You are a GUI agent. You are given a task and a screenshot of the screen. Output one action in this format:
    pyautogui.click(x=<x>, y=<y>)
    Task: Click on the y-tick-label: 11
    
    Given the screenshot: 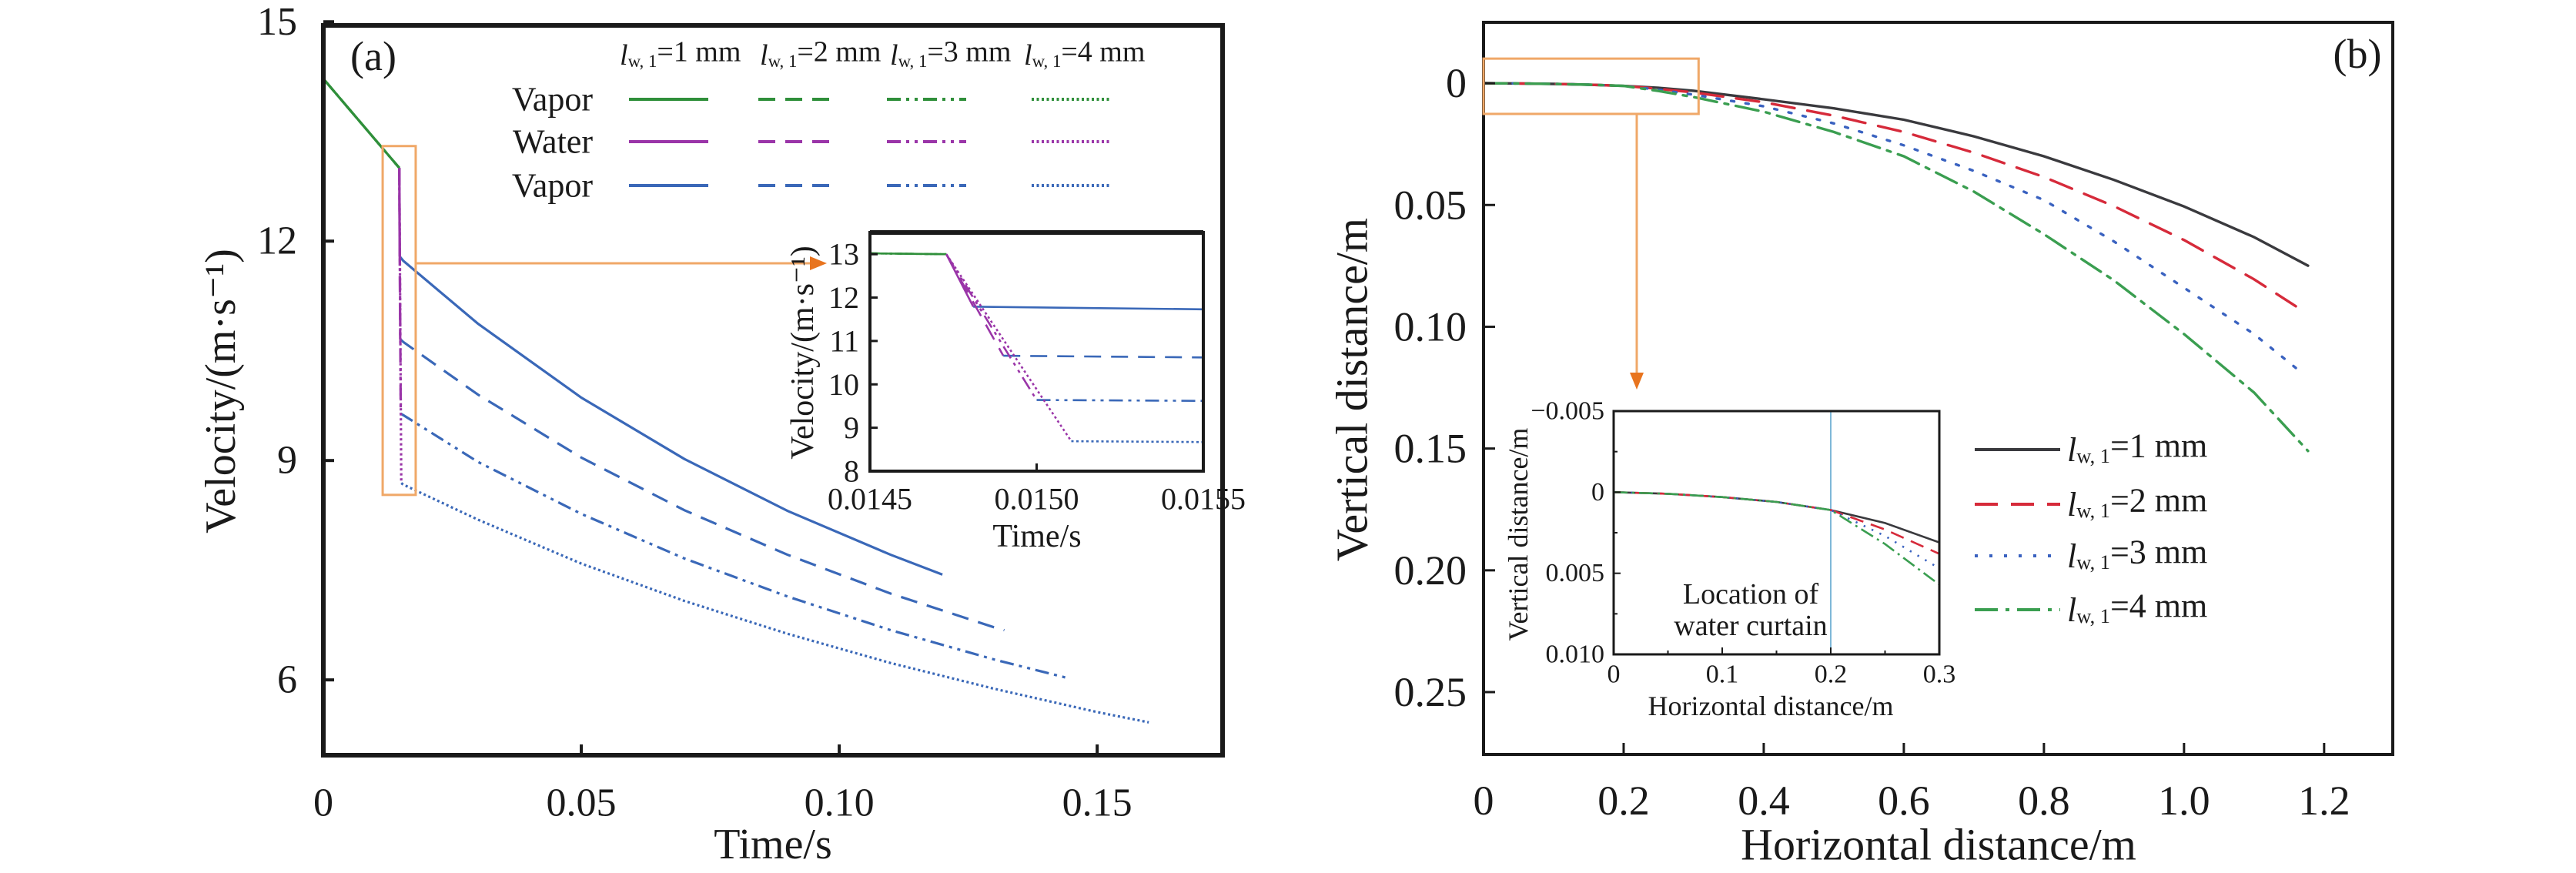 What is the action you would take?
    pyautogui.click(x=844, y=340)
    